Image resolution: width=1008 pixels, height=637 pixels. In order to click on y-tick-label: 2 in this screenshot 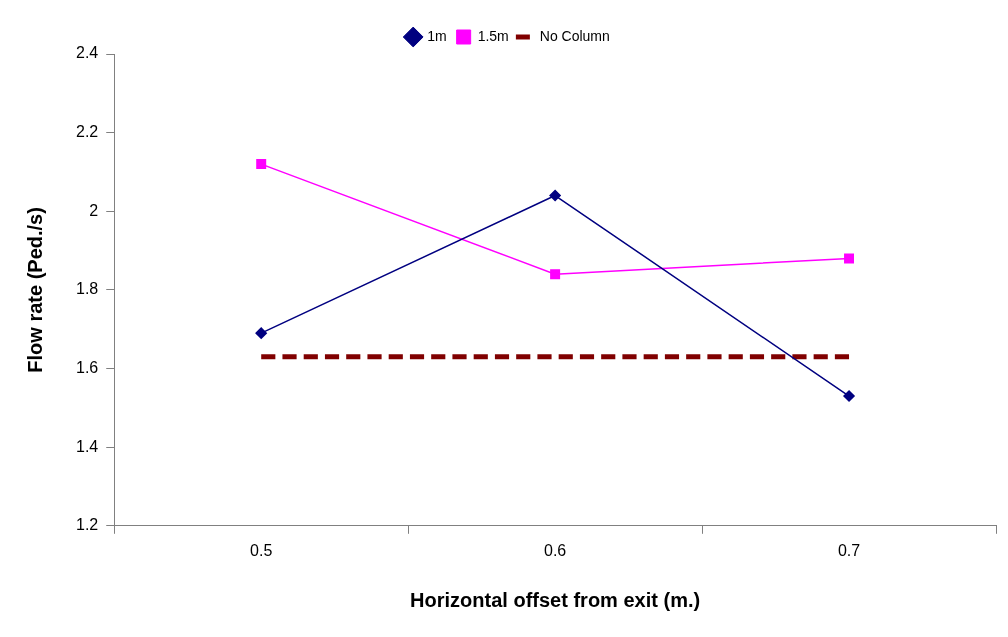, I will do `click(94, 210)`.